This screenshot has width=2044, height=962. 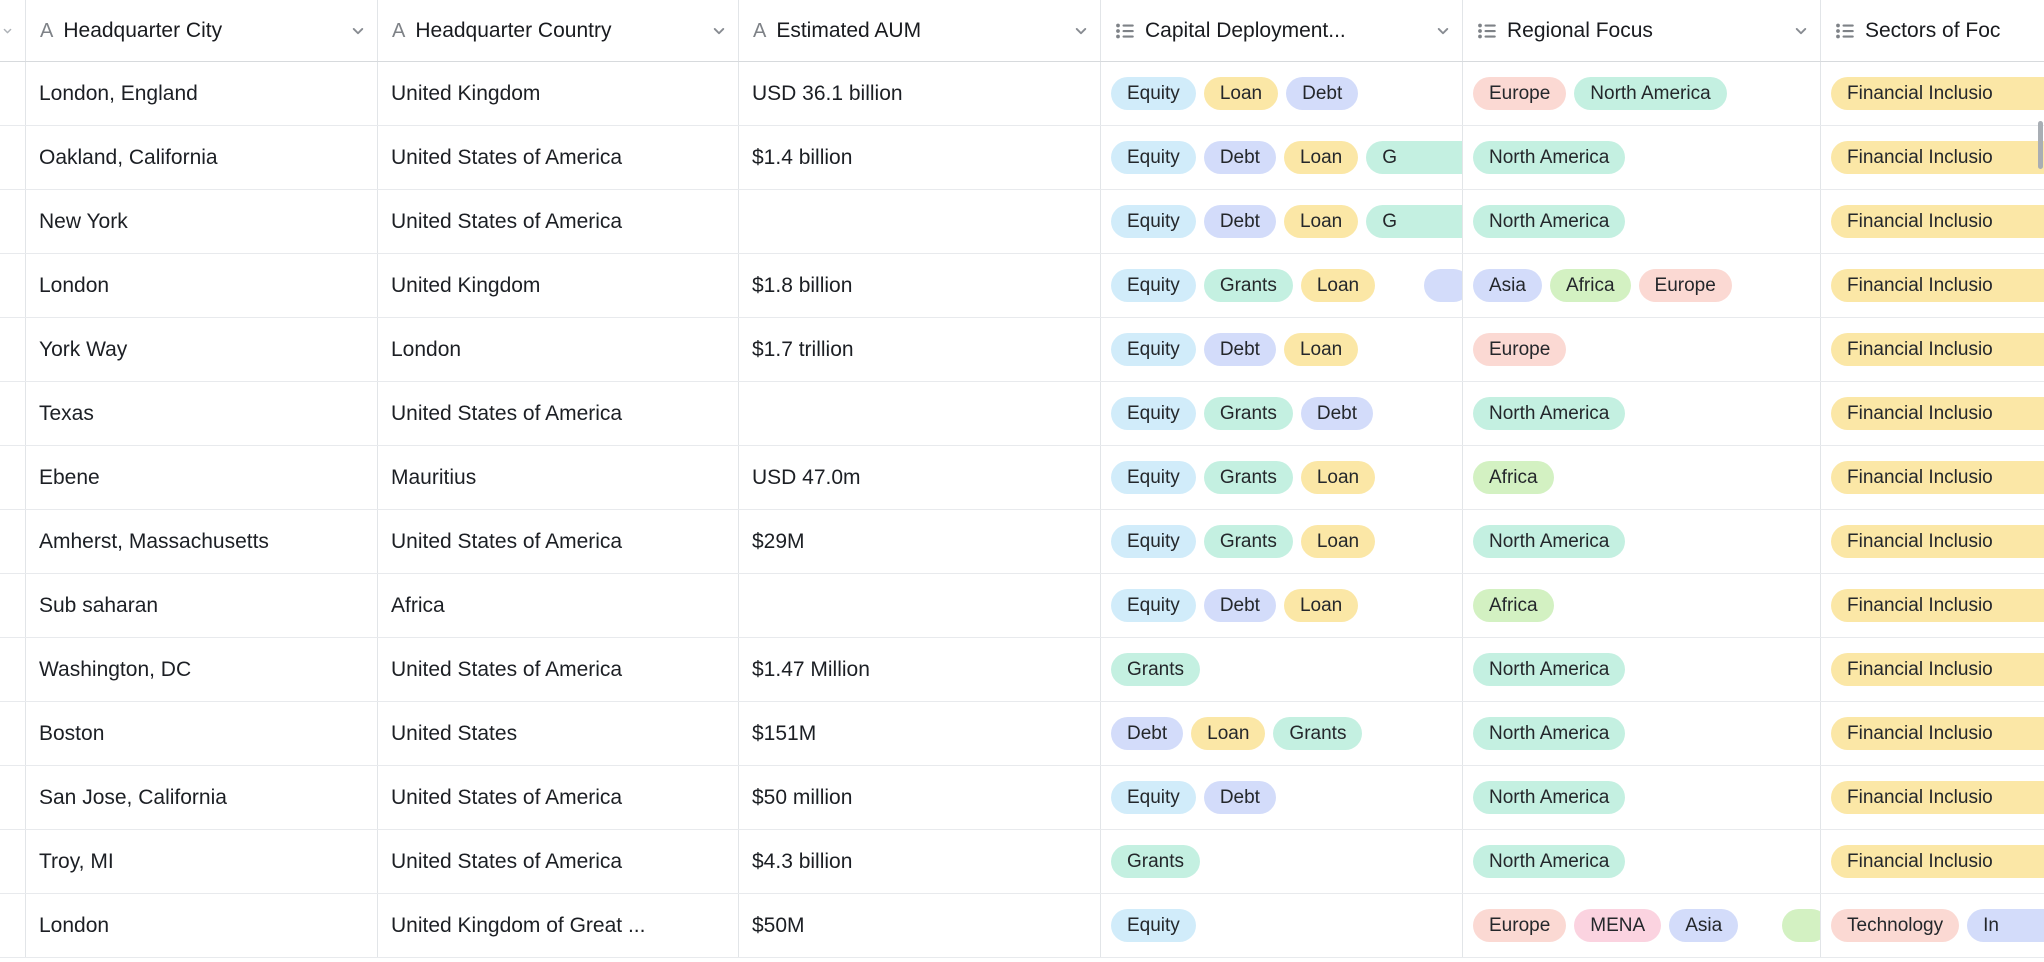 What do you see at coordinates (920, 157) in the screenshot?
I see `cell-aum: $1.4 billion` at bounding box center [920, 157].